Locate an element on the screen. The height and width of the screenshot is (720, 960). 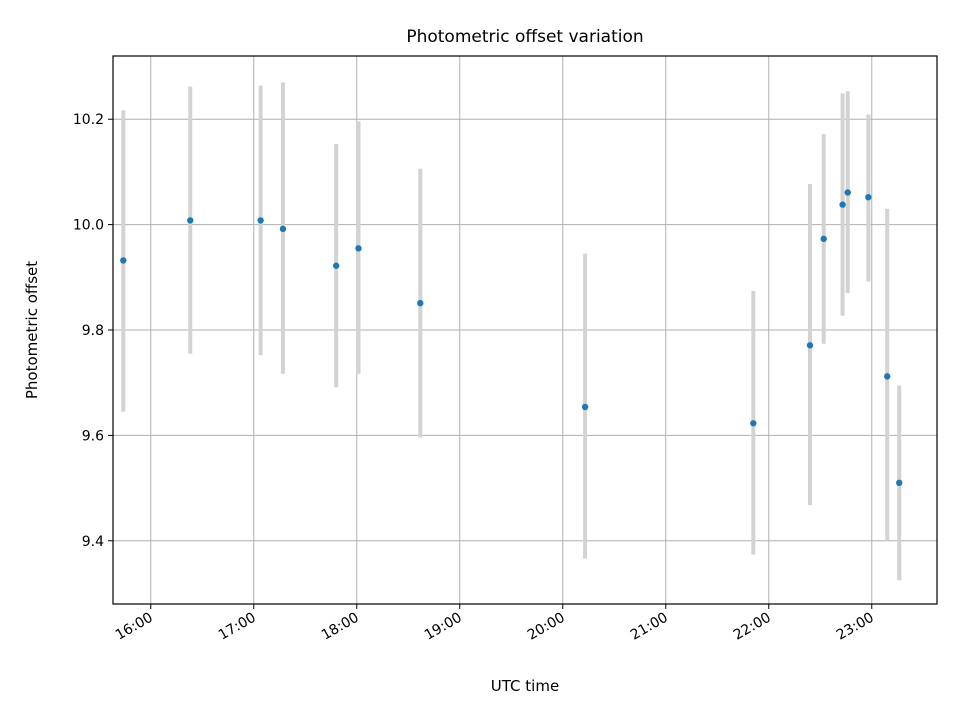
x-axis-title: UTC time is located at coordinates (525, 686).